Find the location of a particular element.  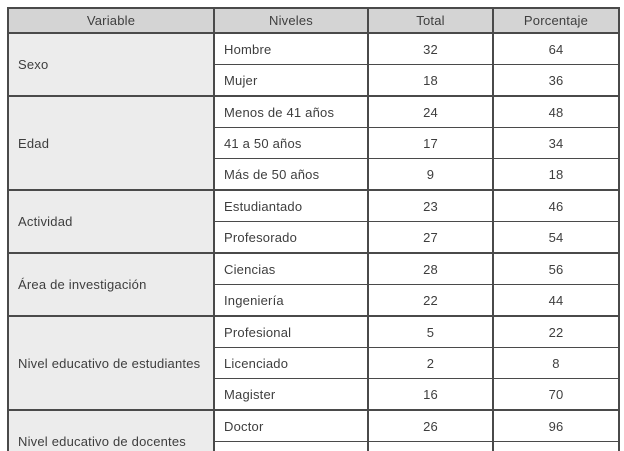

total-cell: 17 is located at coordinates (430, 143).